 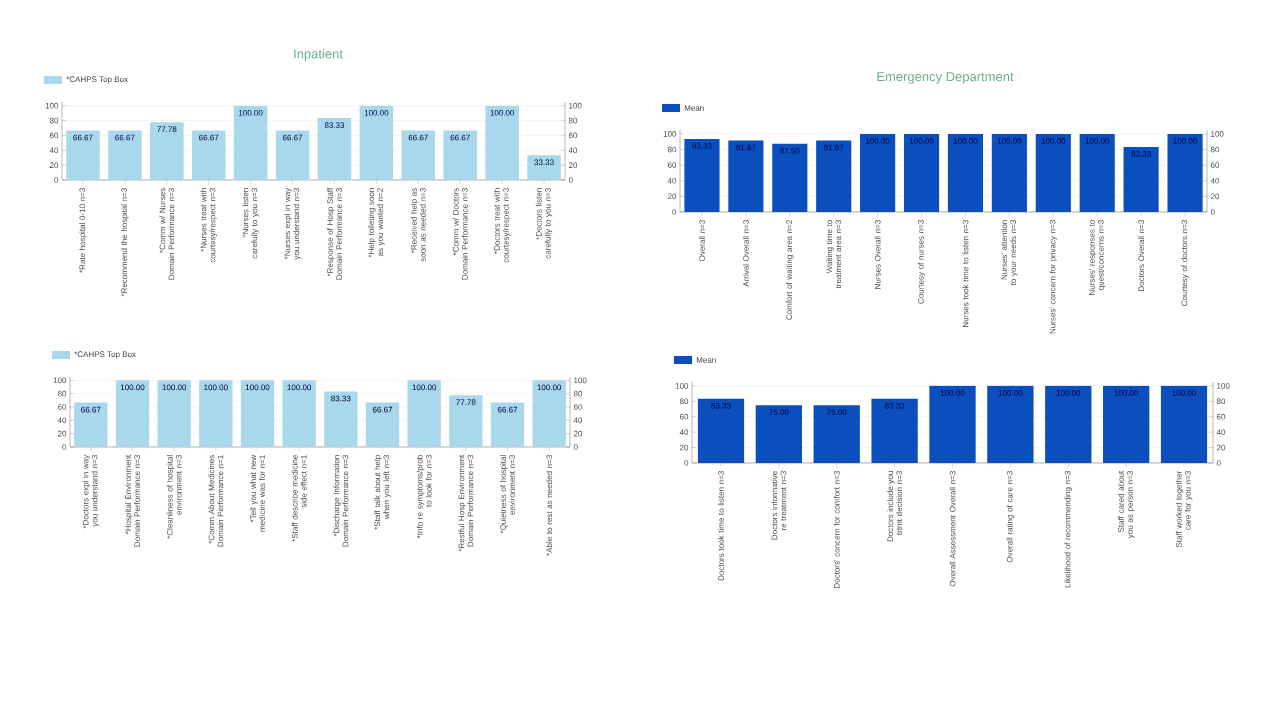 What do you see at coordinates (721, 526) in the screenshot?
I see `x-tick-label: Doctors took time to listen n=3` at bounding box center [721, 526].